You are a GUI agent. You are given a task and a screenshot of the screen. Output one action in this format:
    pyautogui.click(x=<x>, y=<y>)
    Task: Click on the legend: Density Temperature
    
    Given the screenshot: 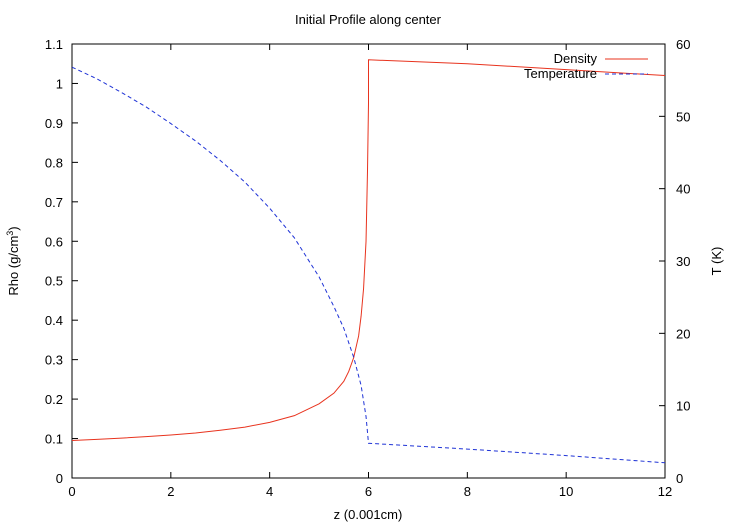 What is the action you would take?
    pyautogui.click(x=586, y=66)
    